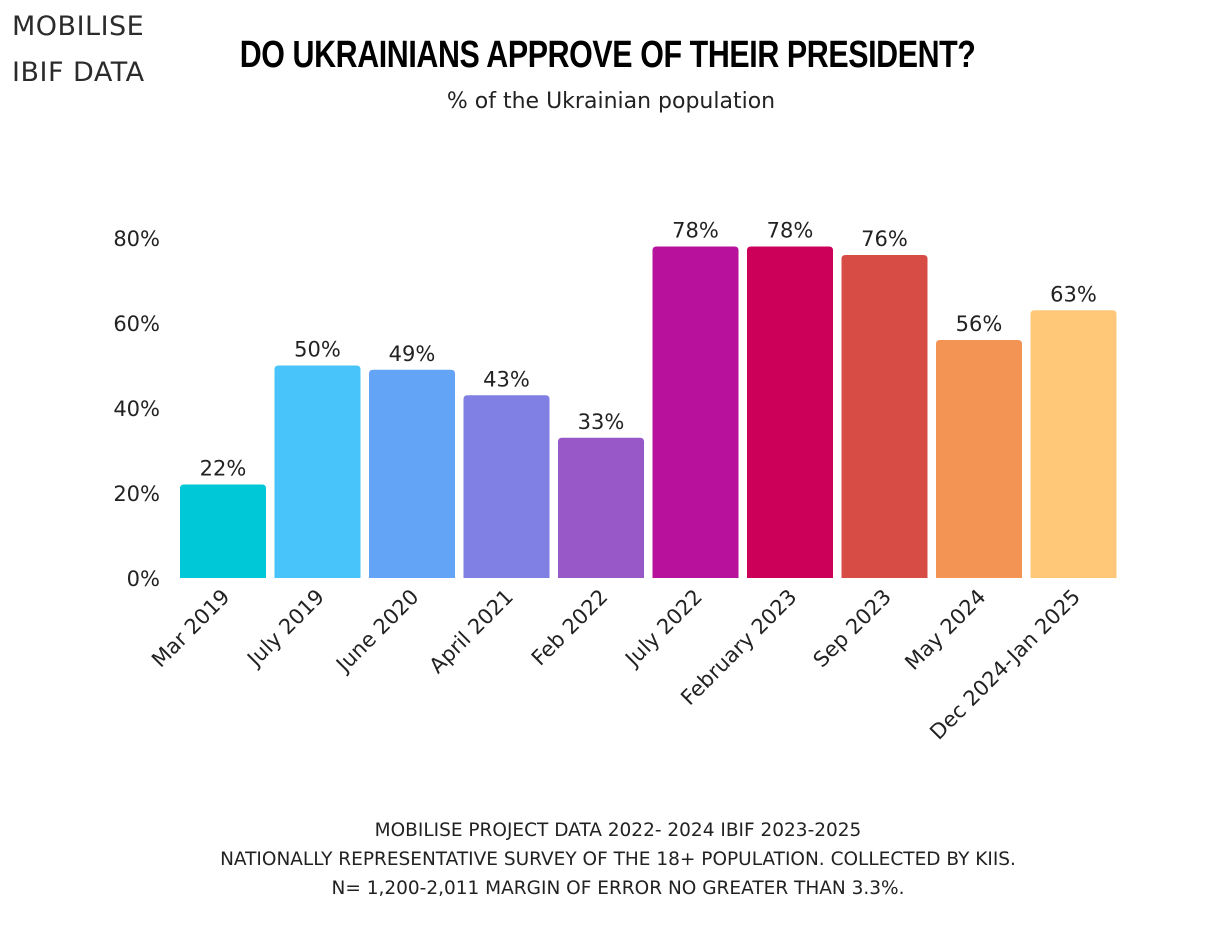 The width and height of the screenshot is (1214, 926). Describe the element at coordinates (317, 350) in the screenshot. I see `bar-value-label: 50%` at that location.